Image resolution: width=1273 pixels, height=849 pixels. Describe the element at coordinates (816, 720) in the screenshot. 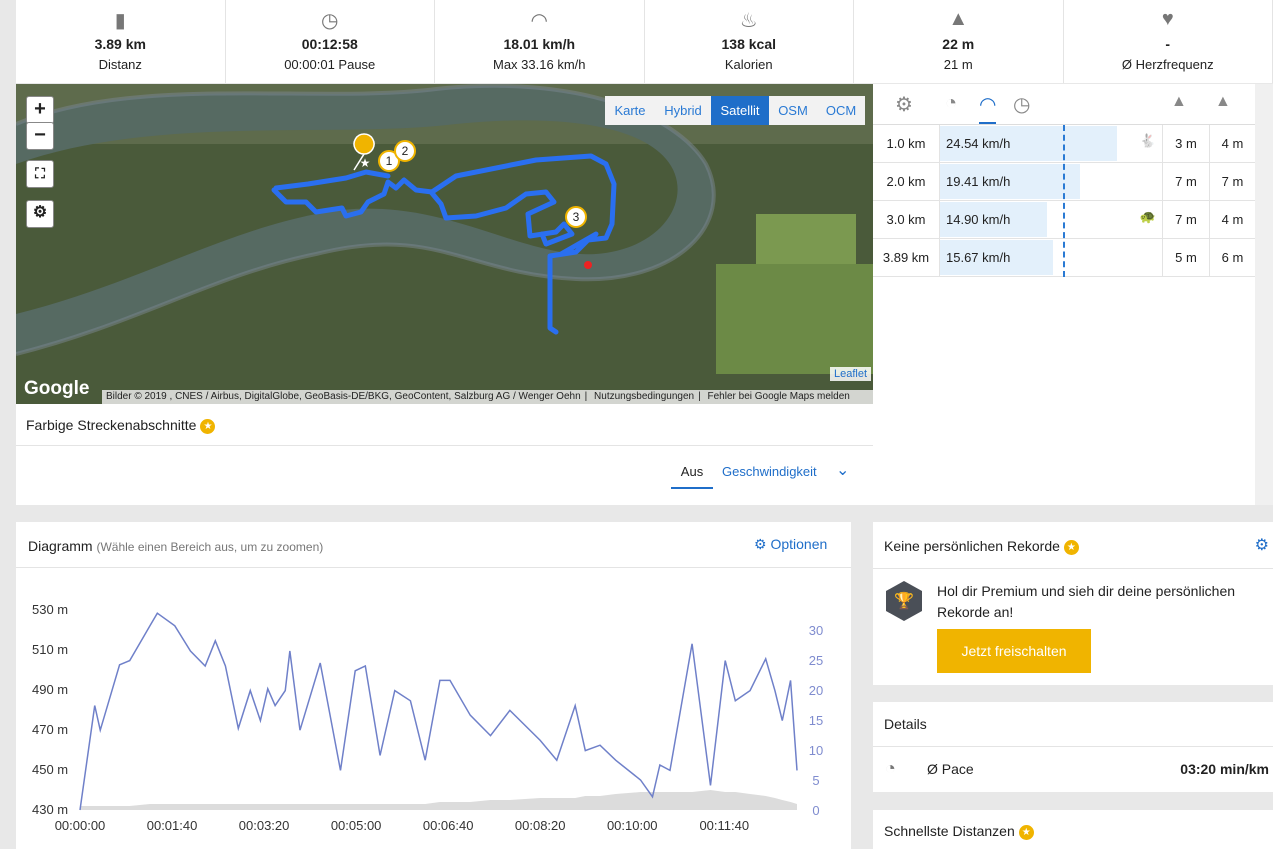

I see `y2-tick-label: 15` at that location.